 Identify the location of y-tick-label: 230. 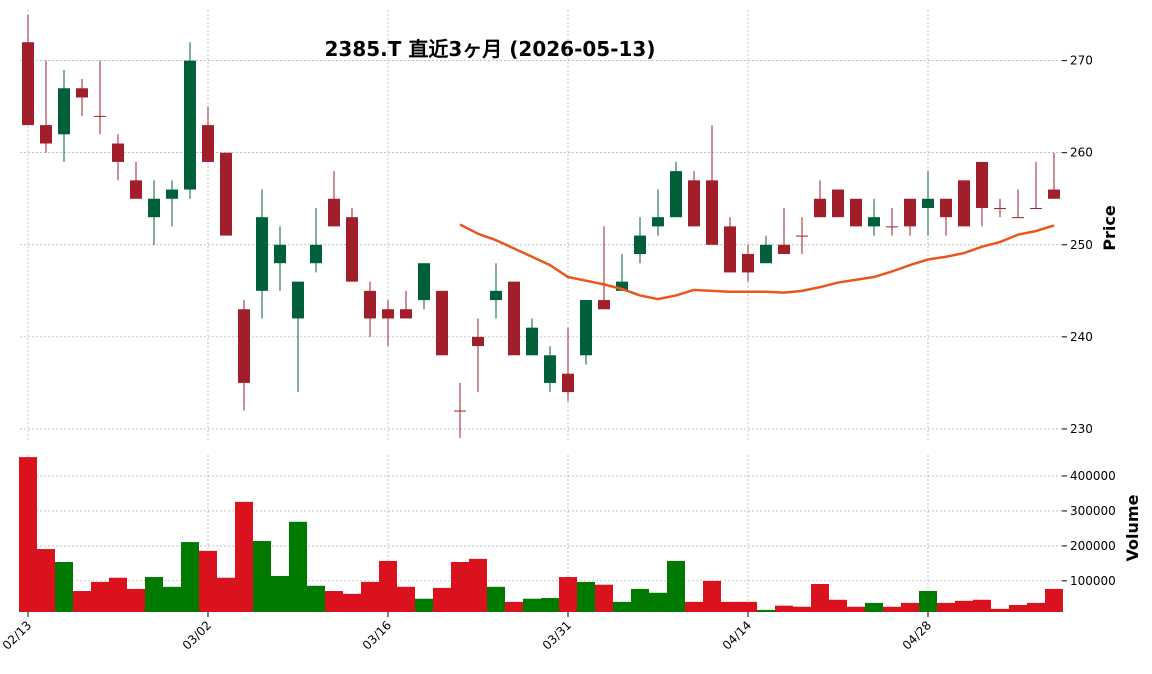
(1081, 429).